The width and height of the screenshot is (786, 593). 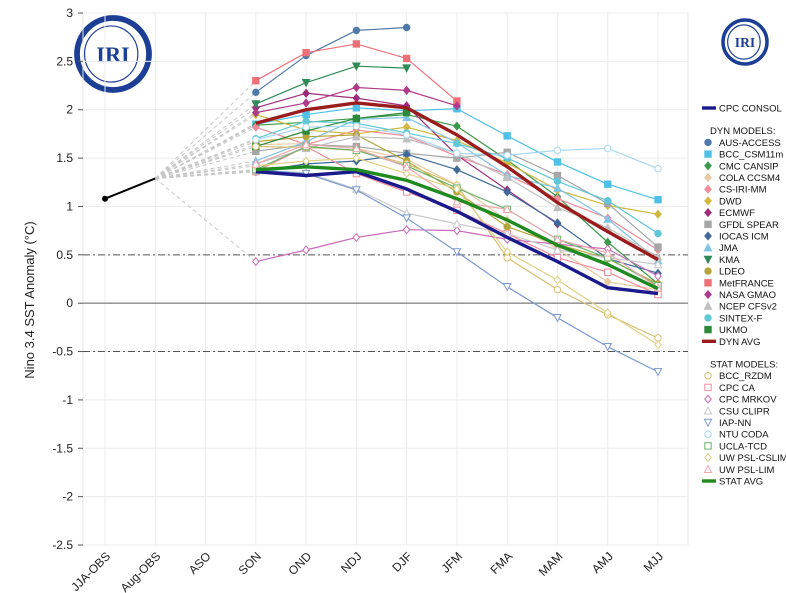 I want to click on legend-label: STAT AVG, so click(x=741, y=482).